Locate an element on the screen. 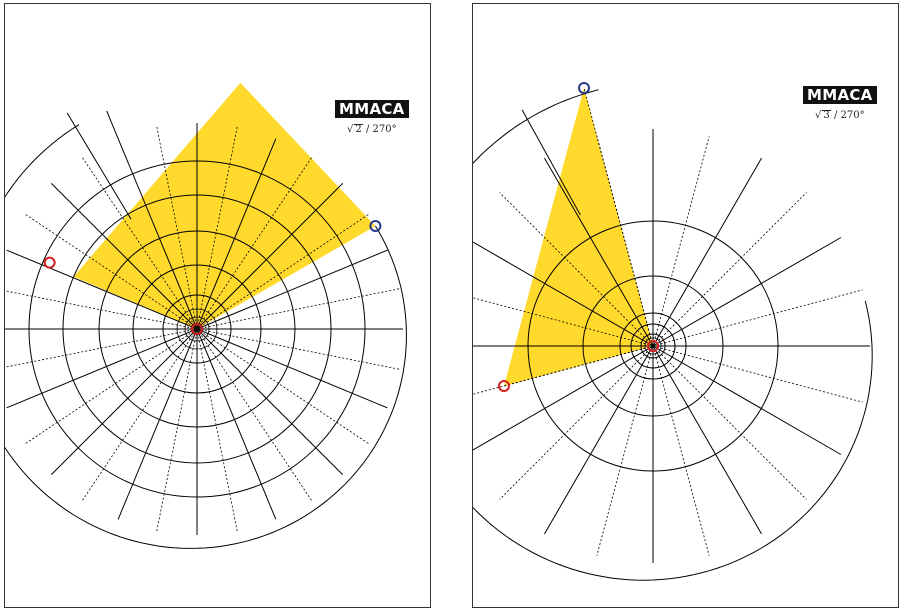  ratio-caption: √ 2 / 270° is located at coordinates (372, 129).